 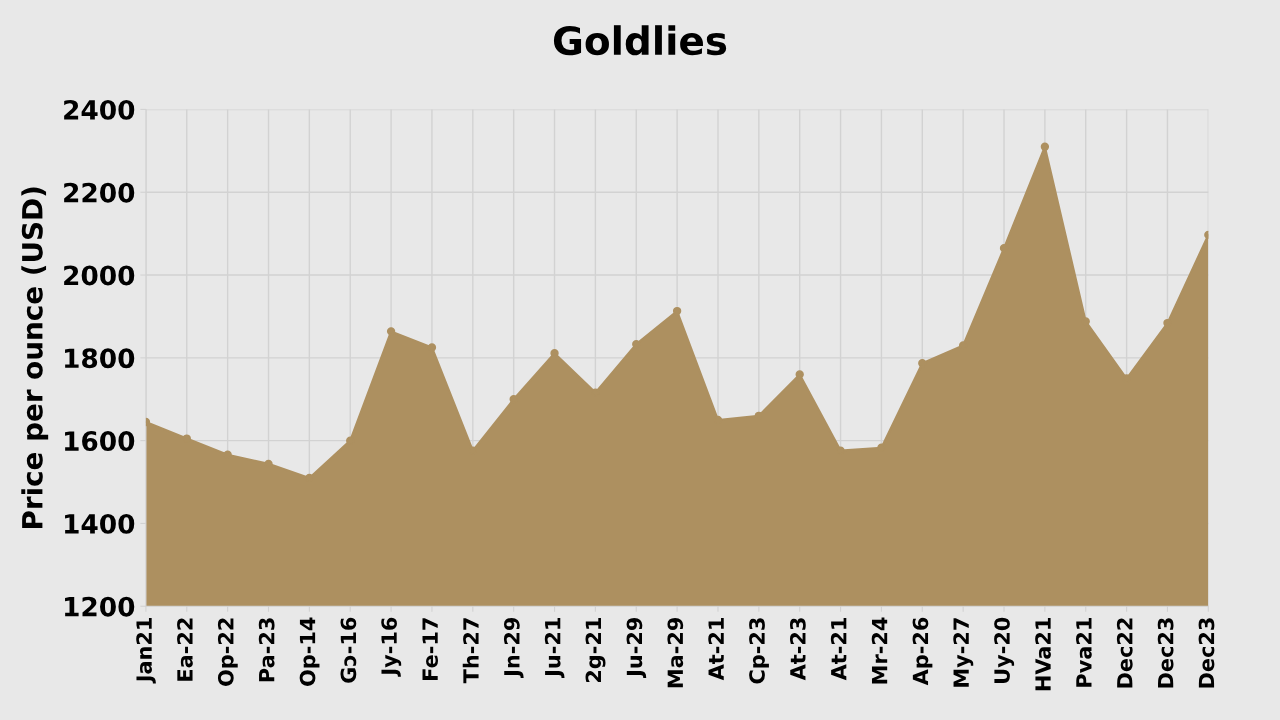 What do you see at coordinates (99, 109) in the screenshot?
I see `y-tick-label: 2400` at bounding box center [99, 109].